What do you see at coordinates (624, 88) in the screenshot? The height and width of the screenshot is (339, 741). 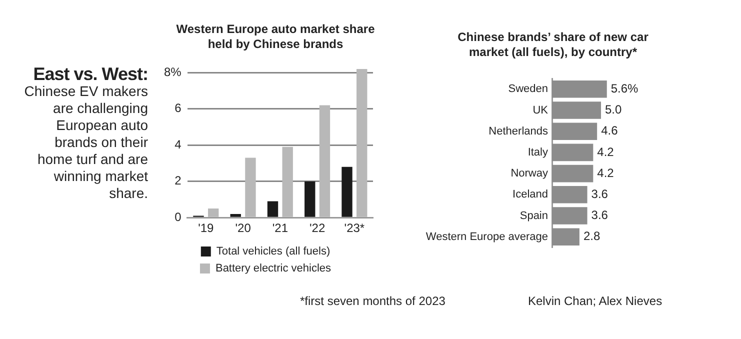 I see `data-label: 5.6%` at bounding box center [624, 88].